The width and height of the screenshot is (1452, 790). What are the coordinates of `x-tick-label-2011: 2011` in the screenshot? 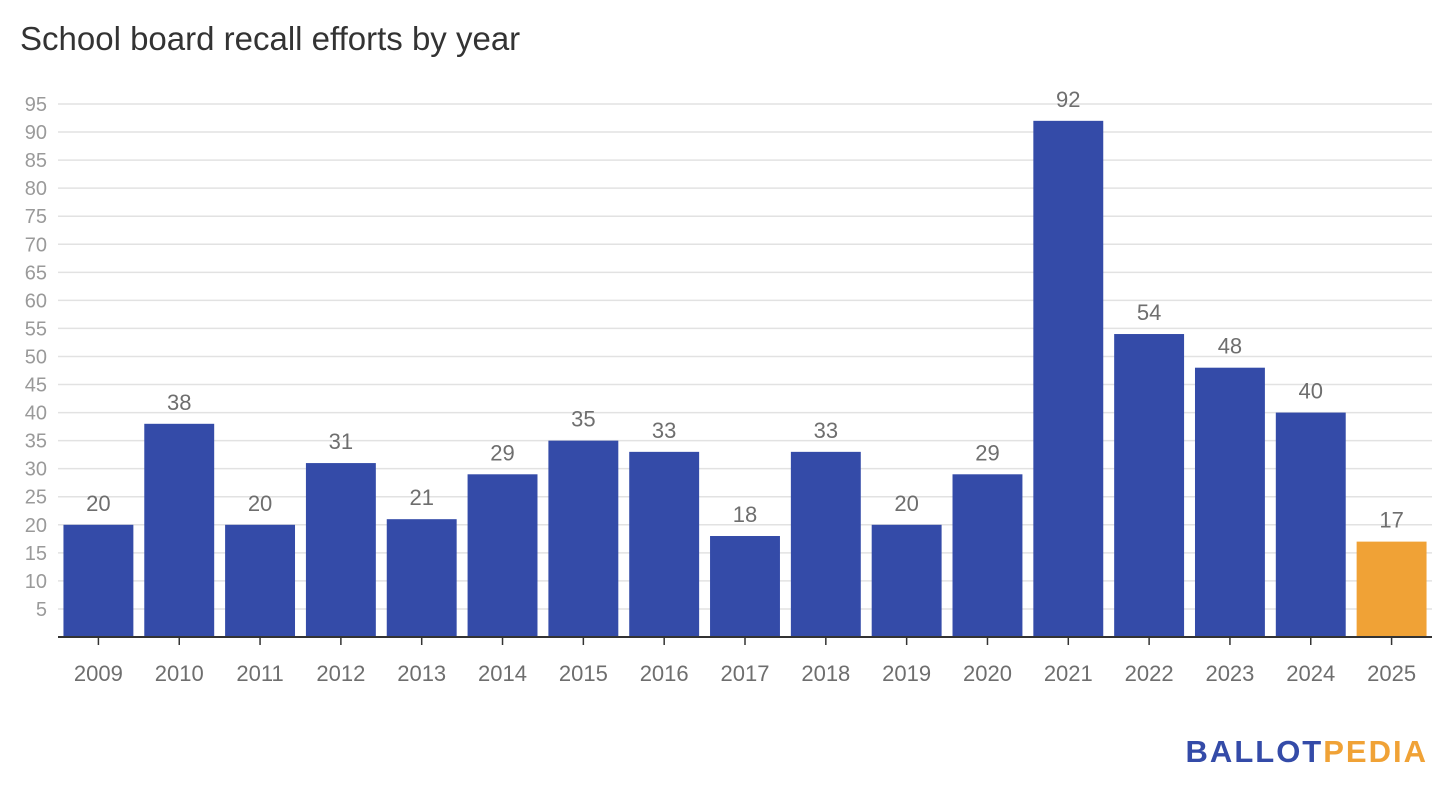 It's located at (259, 673).